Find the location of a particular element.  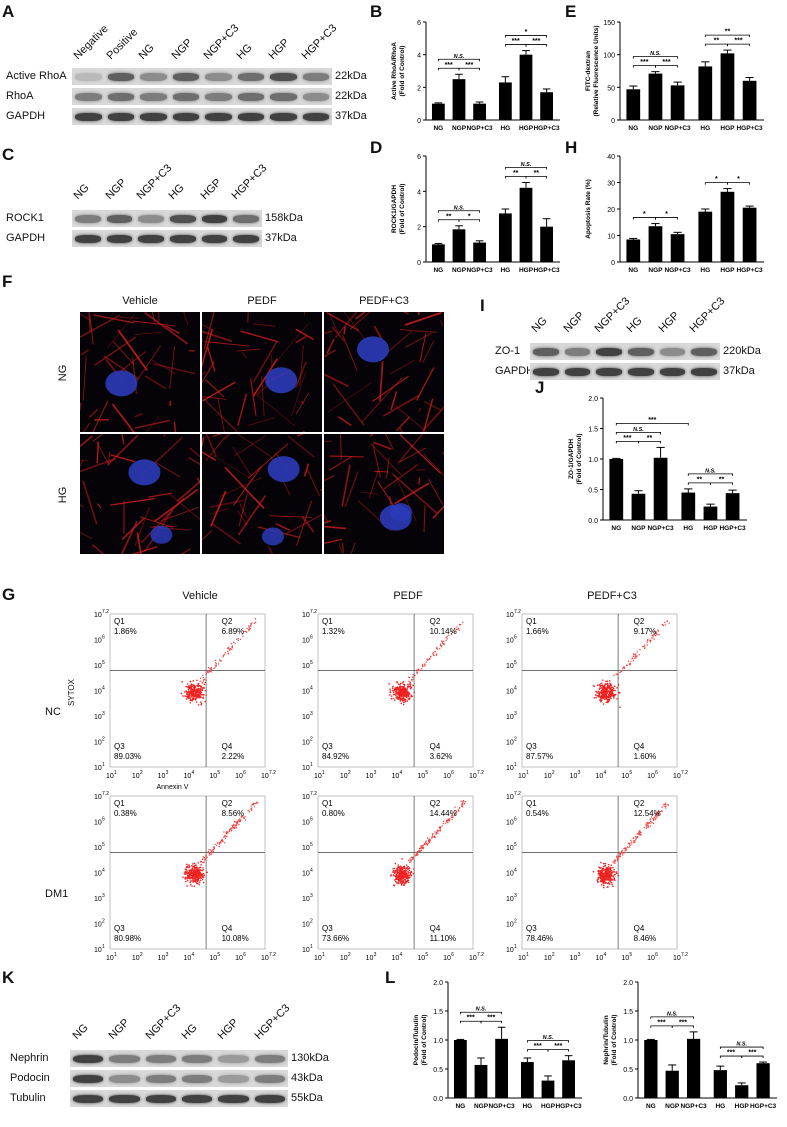

kda-label: 55kDa is located at coordinates (307, 1098).